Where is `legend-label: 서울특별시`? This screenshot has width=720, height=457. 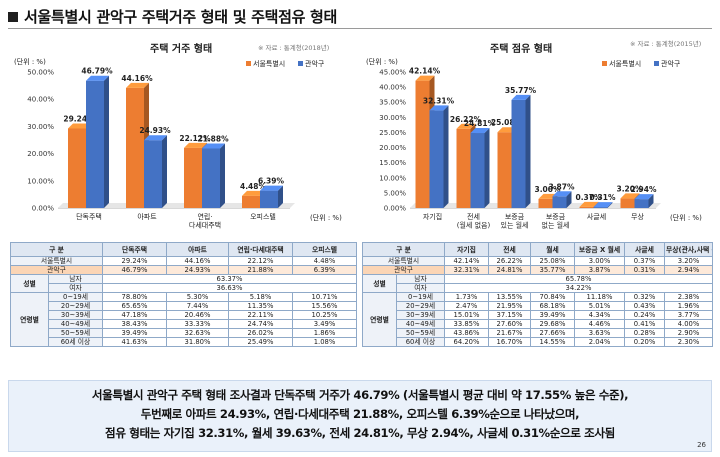
legend-label: 서울특별시 is located at coordinates (625, 63).